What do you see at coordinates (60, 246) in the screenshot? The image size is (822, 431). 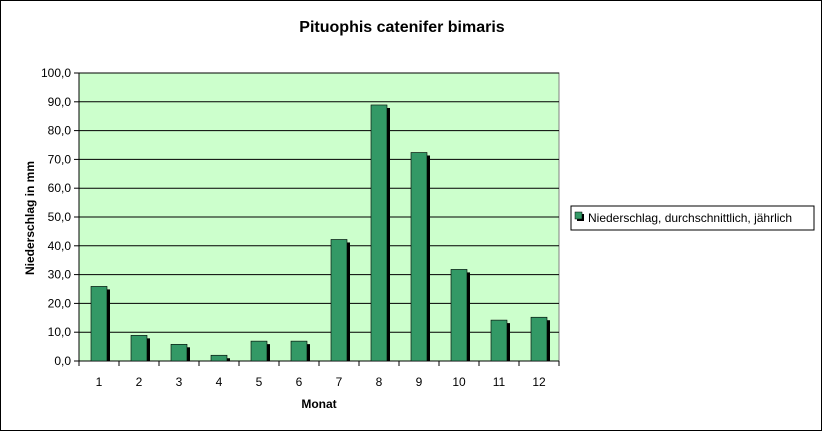 I see `y-tick-label: 40,0` at bounding box center [60, 246].